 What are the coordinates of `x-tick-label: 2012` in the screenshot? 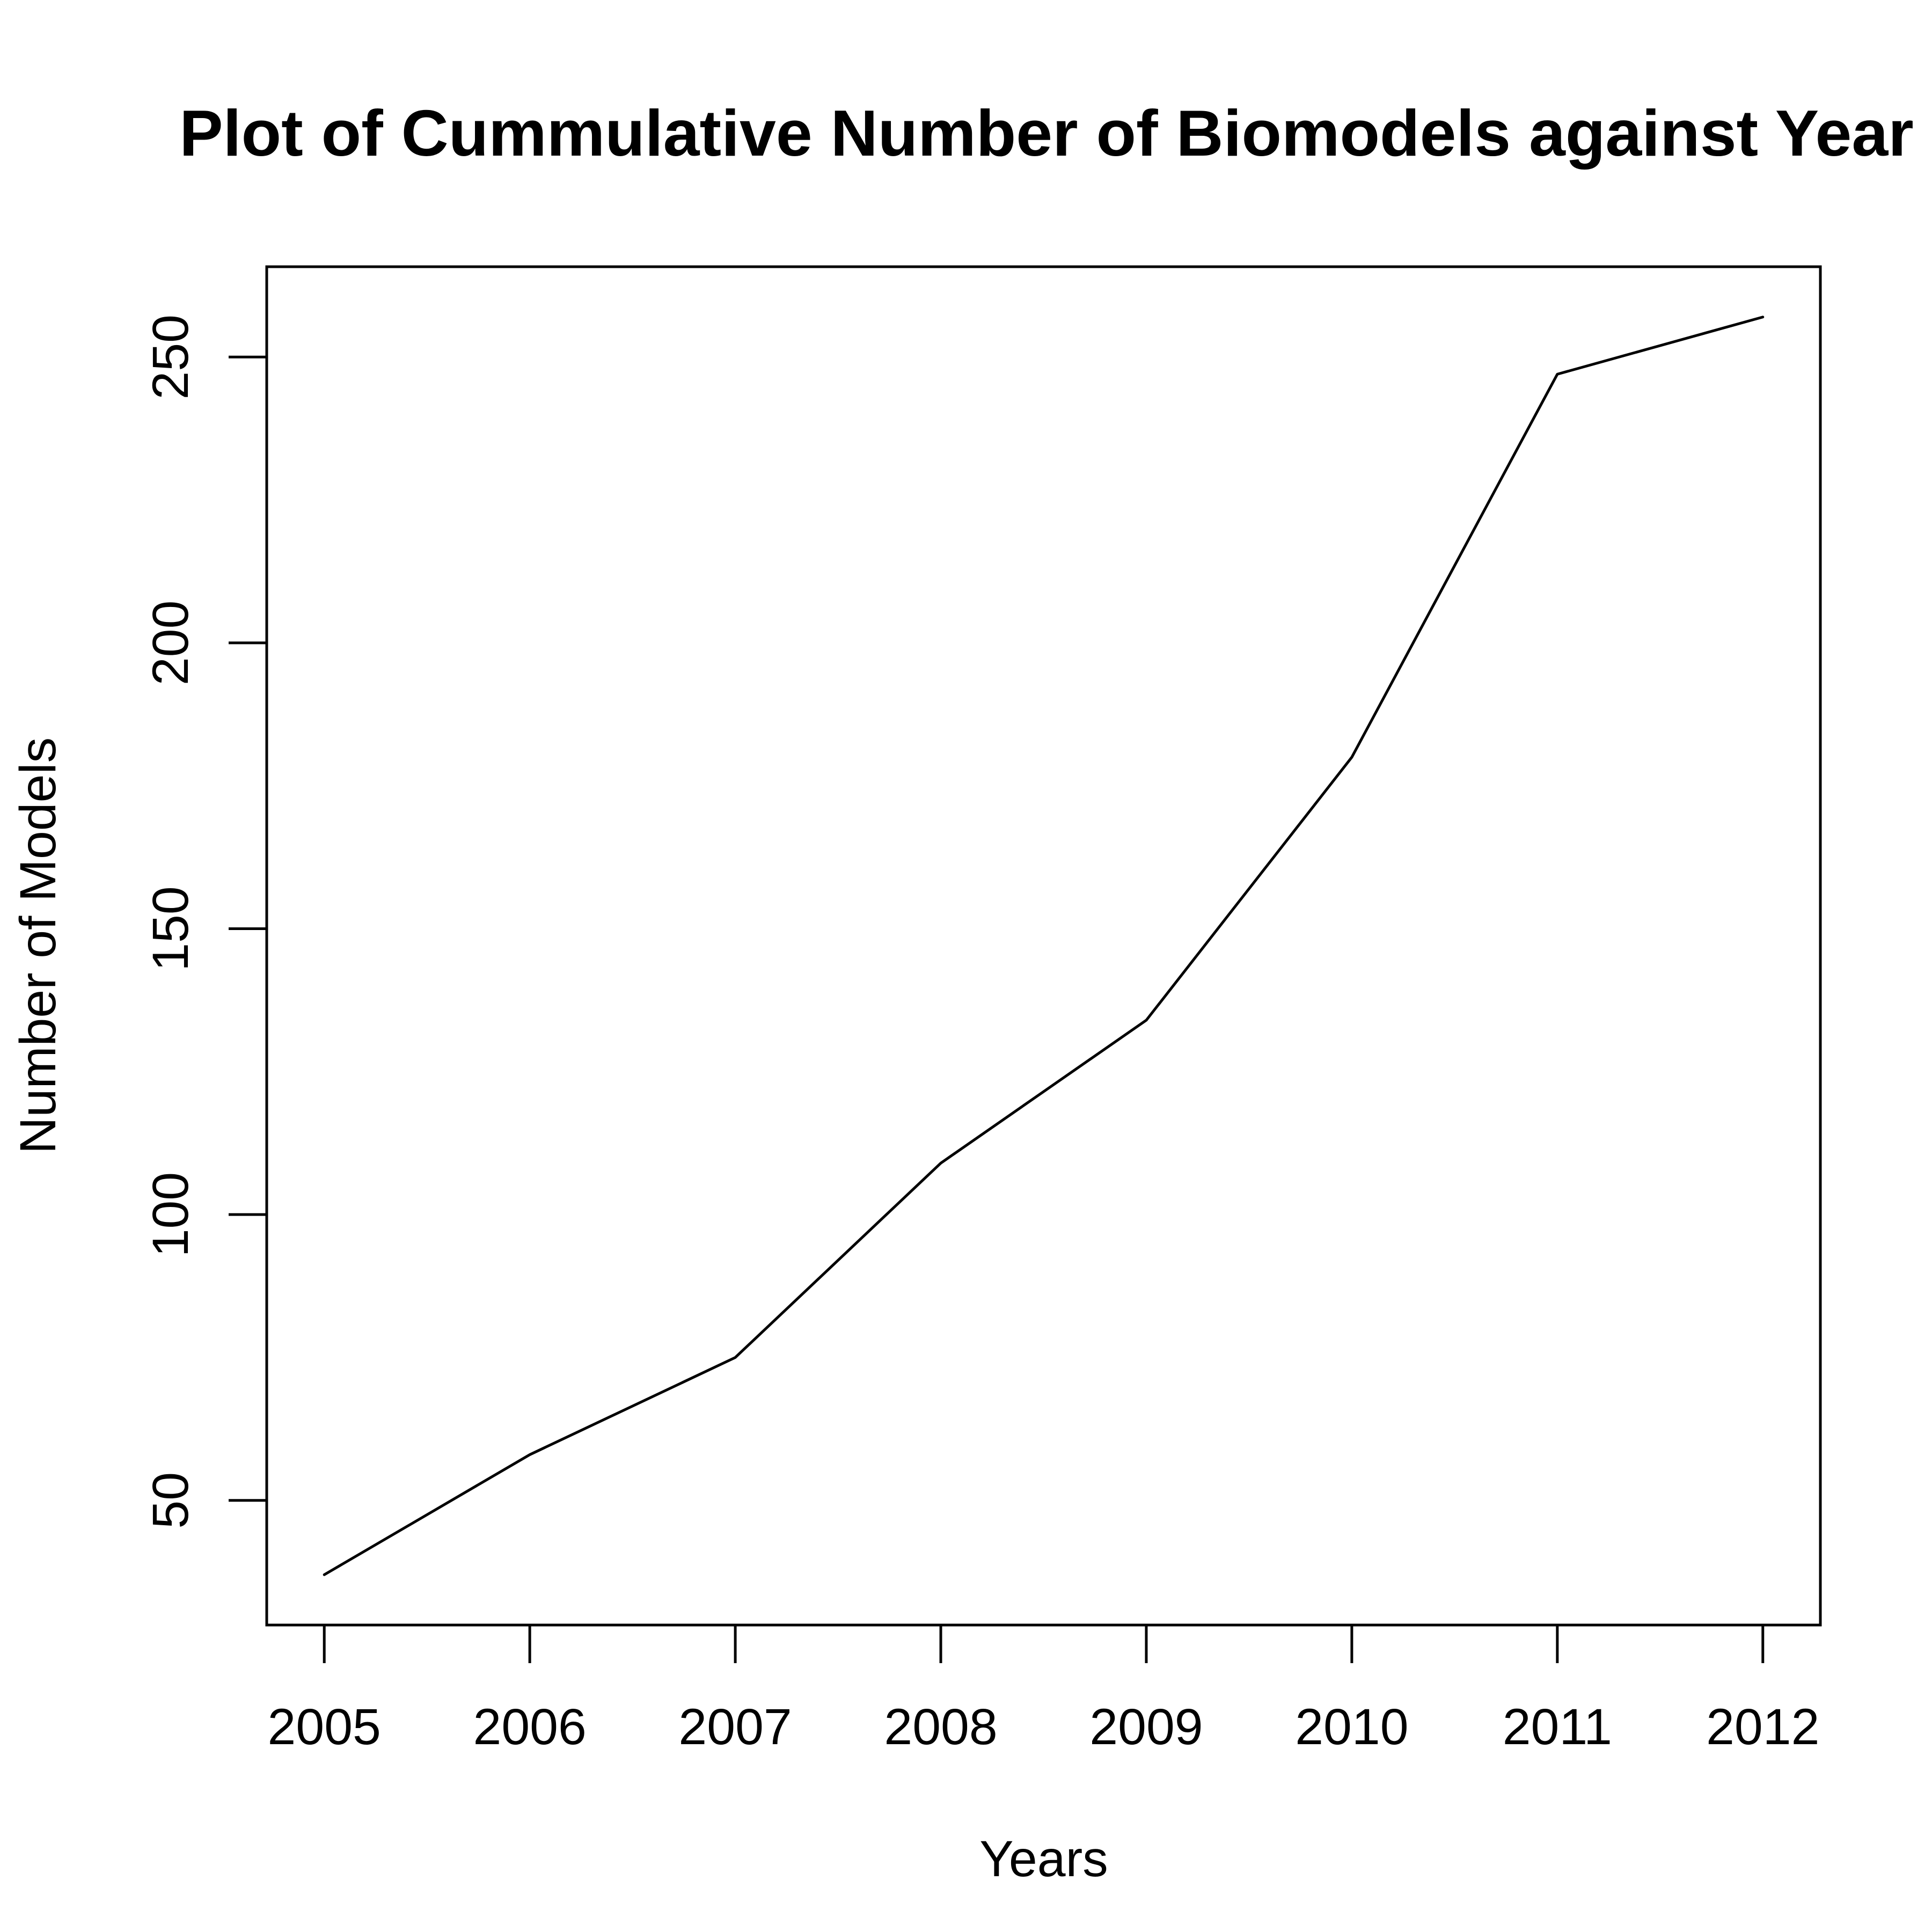 It's located at (1762, 1727).